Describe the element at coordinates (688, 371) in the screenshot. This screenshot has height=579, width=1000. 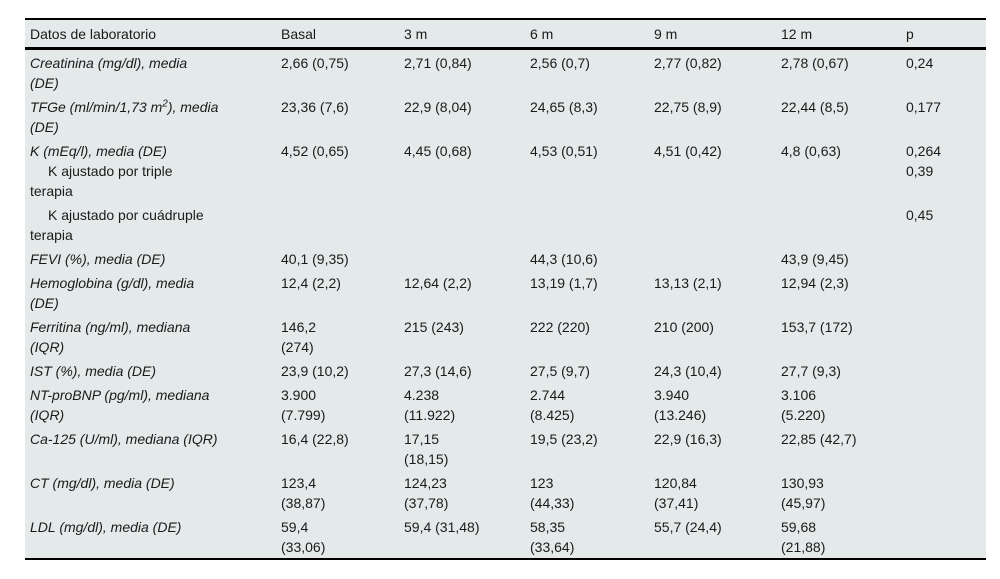
I see `value-cell-9m: 24,3 (10,4)` at that location.